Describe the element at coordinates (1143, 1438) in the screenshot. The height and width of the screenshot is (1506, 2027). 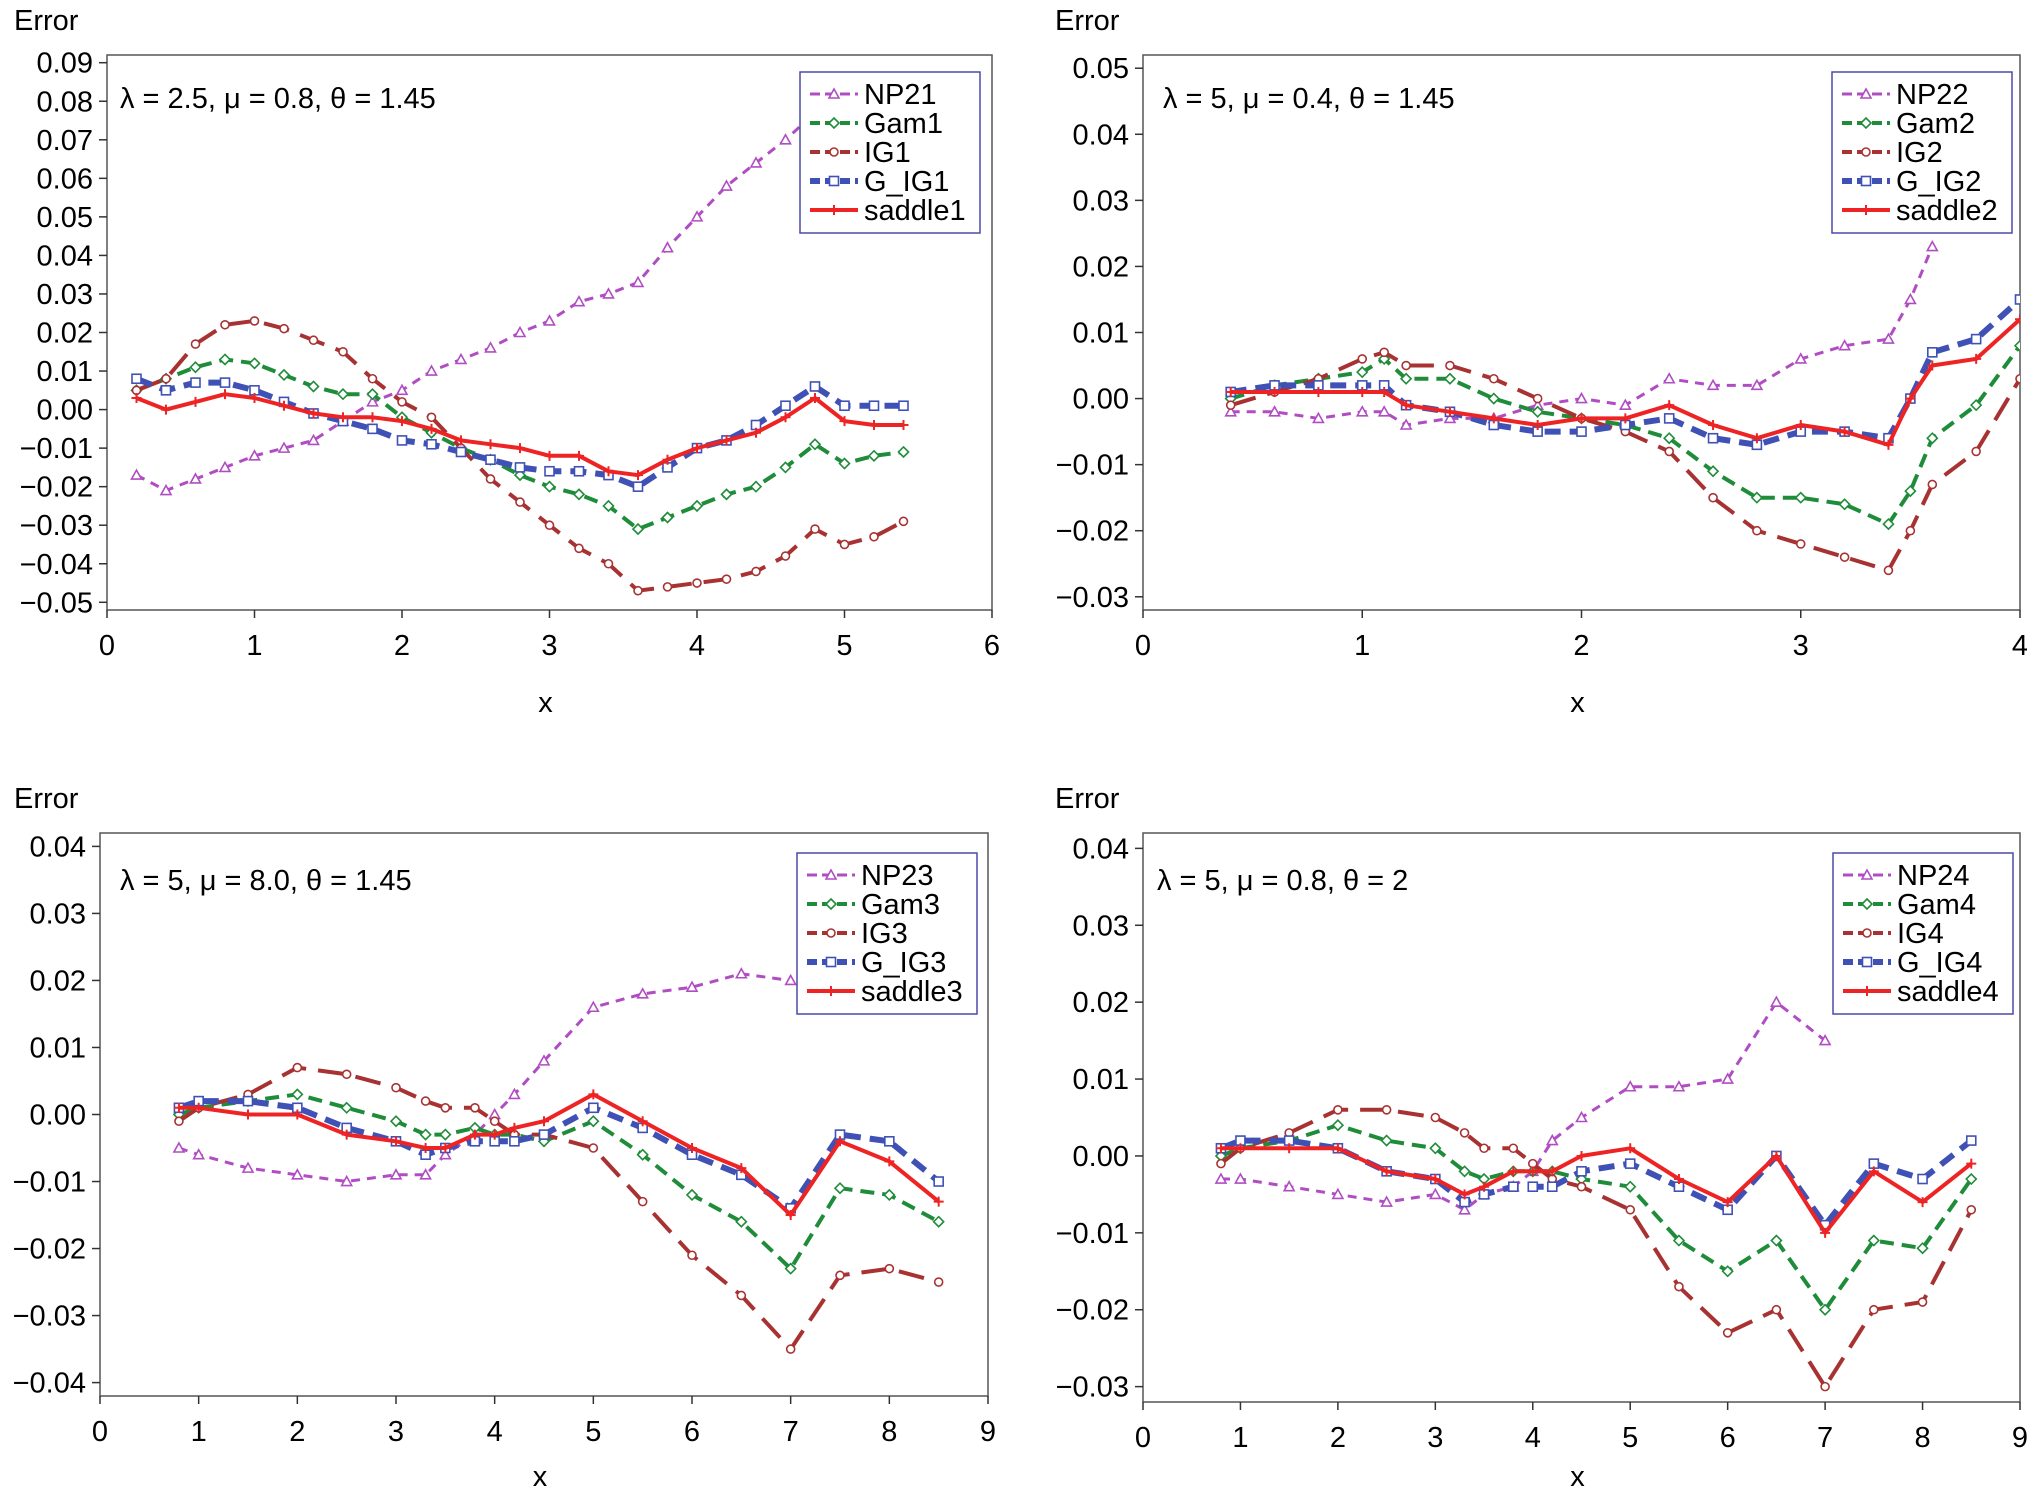
I see `x-tick-label: 0` at that location.